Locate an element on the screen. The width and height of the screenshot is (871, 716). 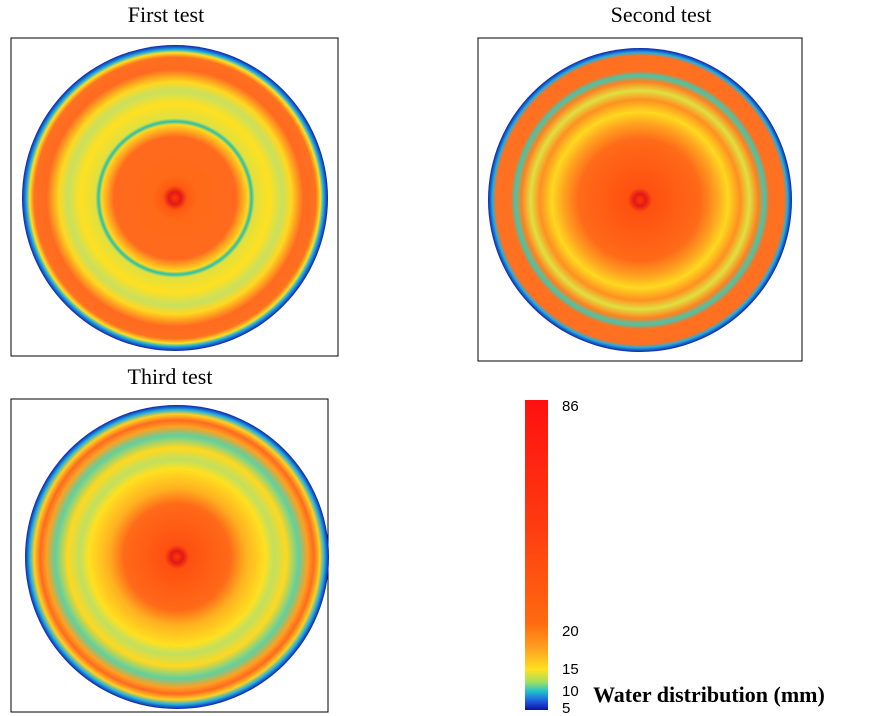
colorbar-tick-label: 10 is located at coordinates (570, 691).